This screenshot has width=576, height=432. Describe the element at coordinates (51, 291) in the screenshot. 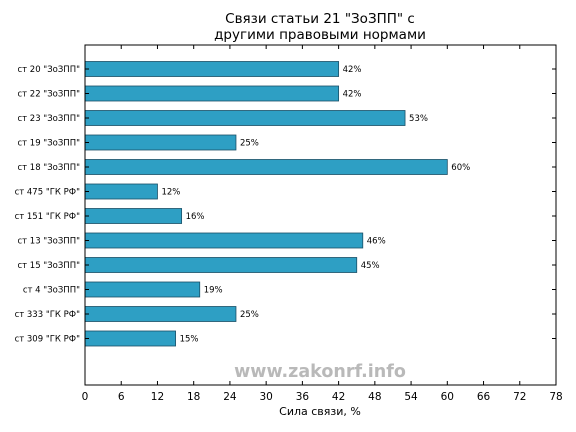

I see `category-label: ст 4 "ЗоЗПП"` at that location.